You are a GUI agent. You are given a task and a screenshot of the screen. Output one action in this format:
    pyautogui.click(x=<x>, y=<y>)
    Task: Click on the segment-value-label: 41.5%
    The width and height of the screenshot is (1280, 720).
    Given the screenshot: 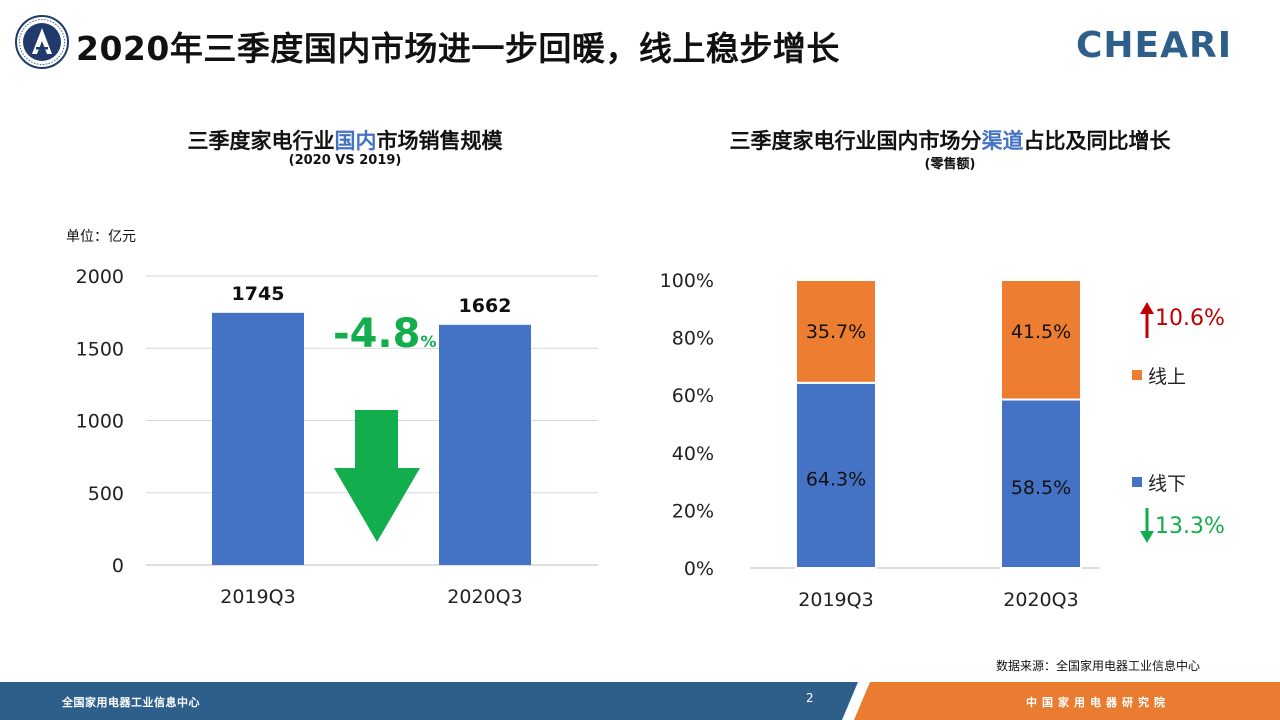 What is the action you would take?
    pyautogui.click(x=1041, y=332)
    